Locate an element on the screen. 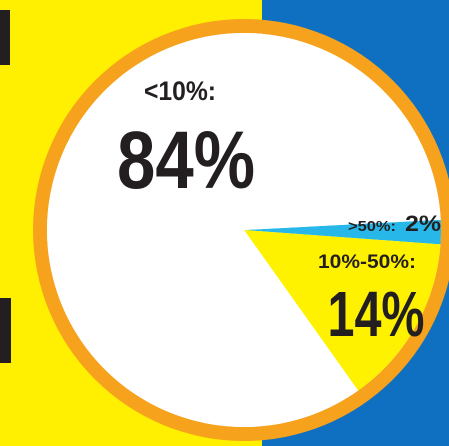 The height and width of the screenshot is (446, 449). slice-label-over-50: >50%: 2% is located at coordinates (394, 223).